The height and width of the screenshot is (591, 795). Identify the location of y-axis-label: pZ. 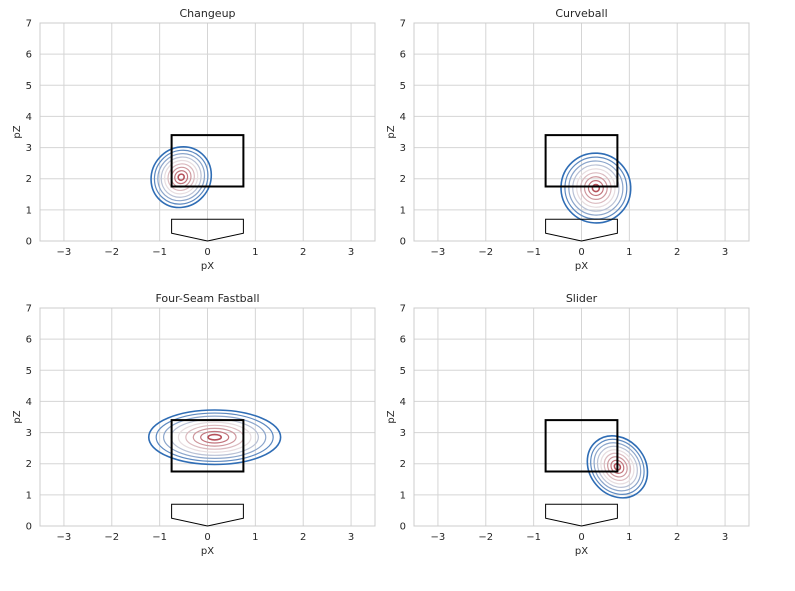
(391, 131).